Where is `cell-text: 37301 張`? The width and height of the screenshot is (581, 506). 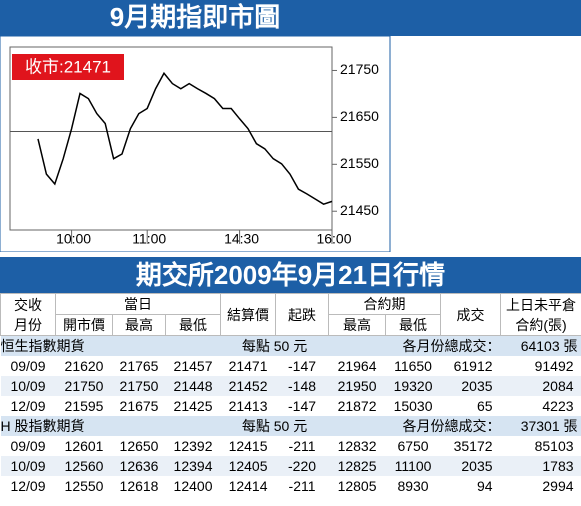 cell-text: 37301 張 is located at coordinates (549, 426).